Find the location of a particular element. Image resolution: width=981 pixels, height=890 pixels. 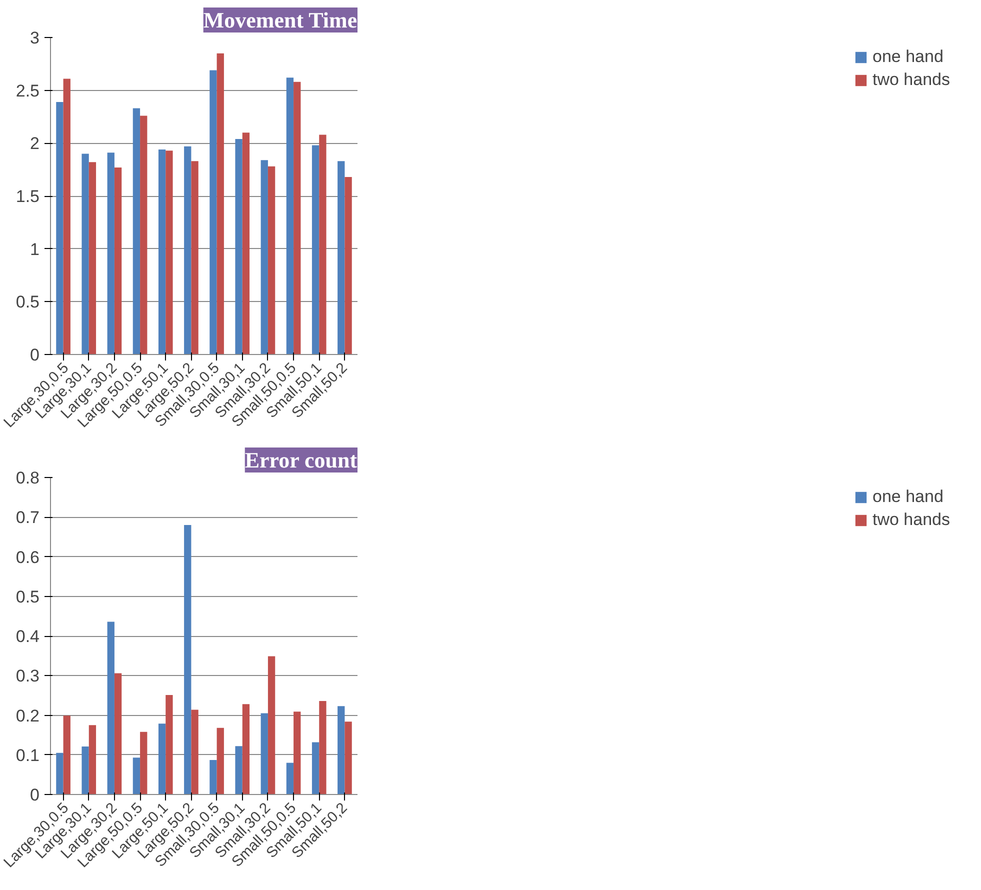

y-tick-label: 0.1 is located at coordinates (28, 755).